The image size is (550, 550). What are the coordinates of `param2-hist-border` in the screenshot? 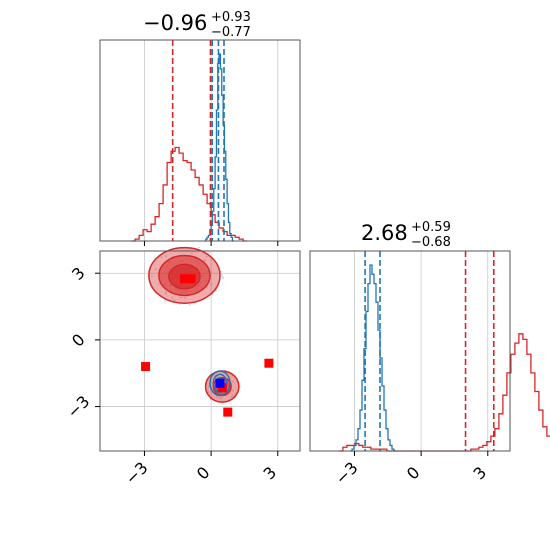 It's located at (410, 351).